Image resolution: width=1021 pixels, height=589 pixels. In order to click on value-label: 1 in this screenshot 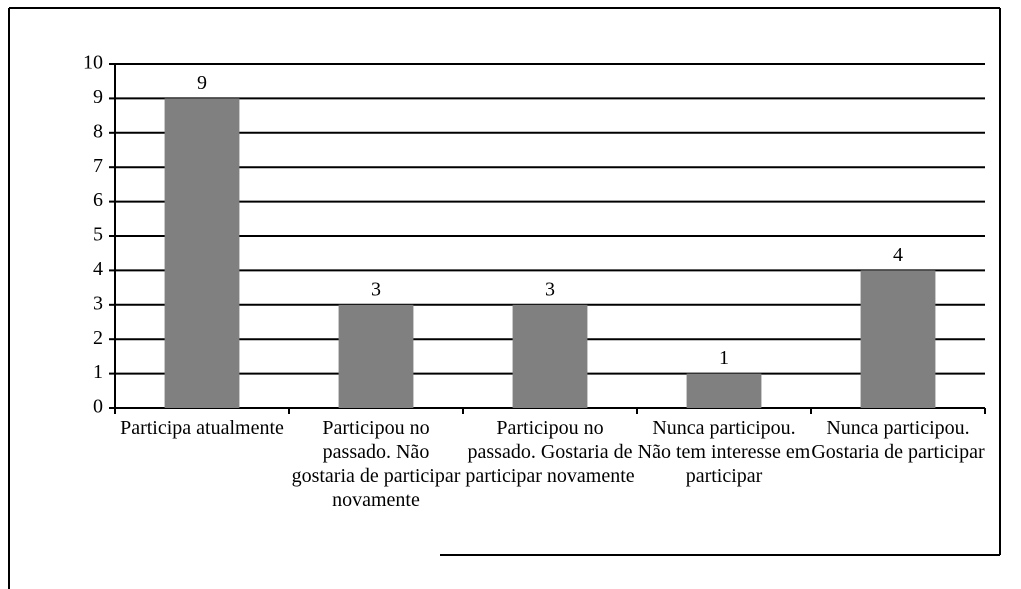, I will do `click(724, 358)`.